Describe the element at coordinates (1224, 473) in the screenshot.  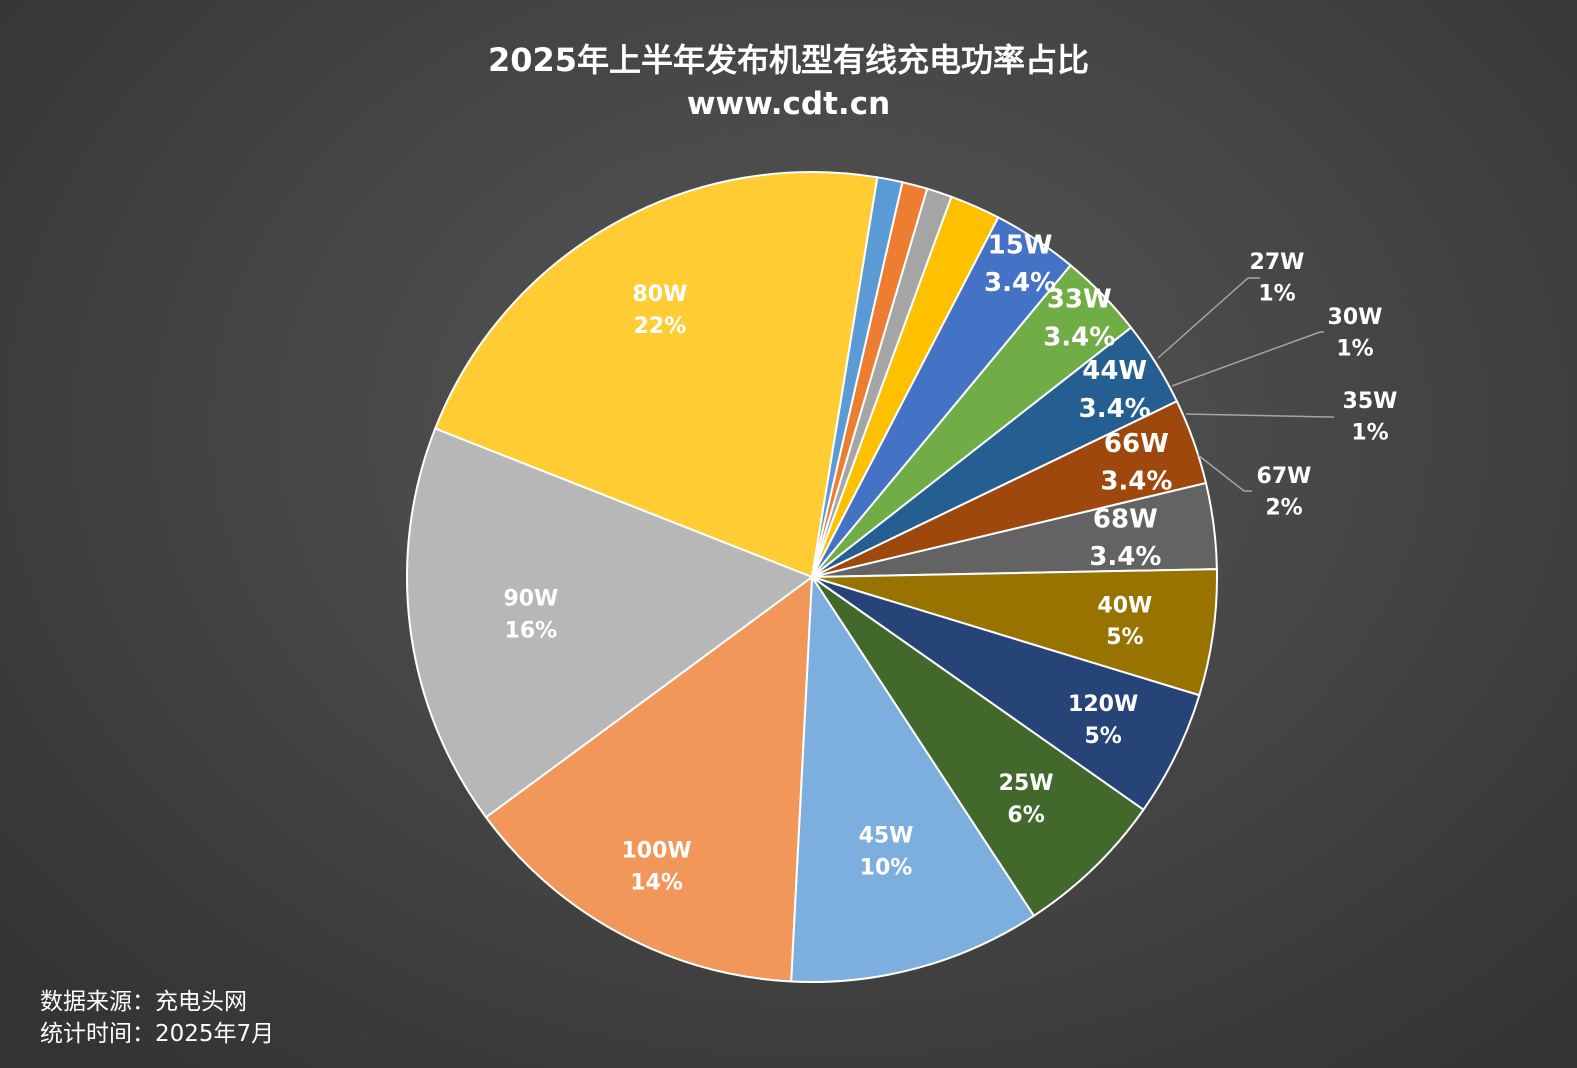
I see `leader-line-67w` at that location.